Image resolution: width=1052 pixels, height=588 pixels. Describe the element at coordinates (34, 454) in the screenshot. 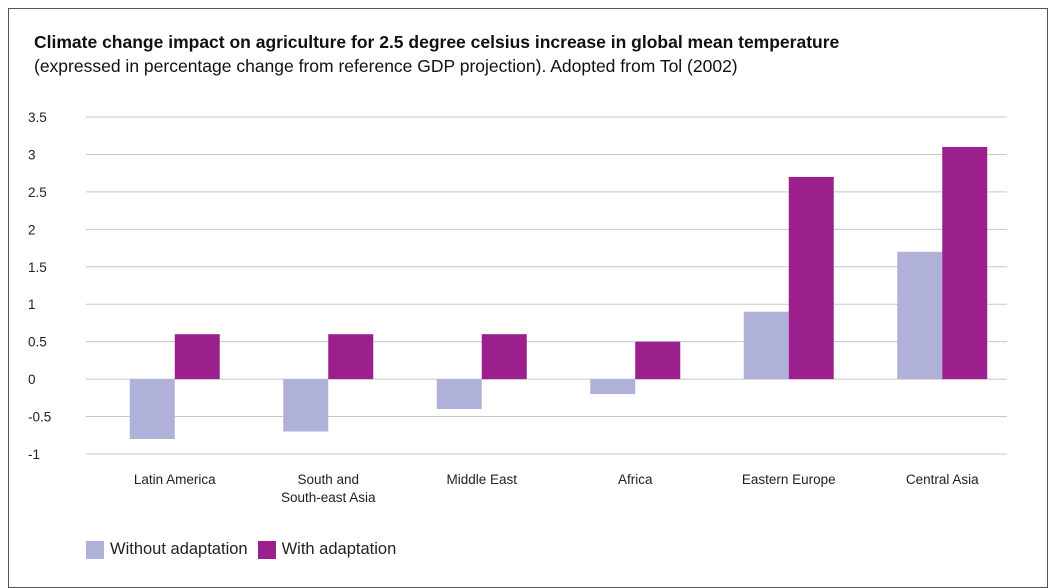

I see `y-tick-label: -1` at that location.